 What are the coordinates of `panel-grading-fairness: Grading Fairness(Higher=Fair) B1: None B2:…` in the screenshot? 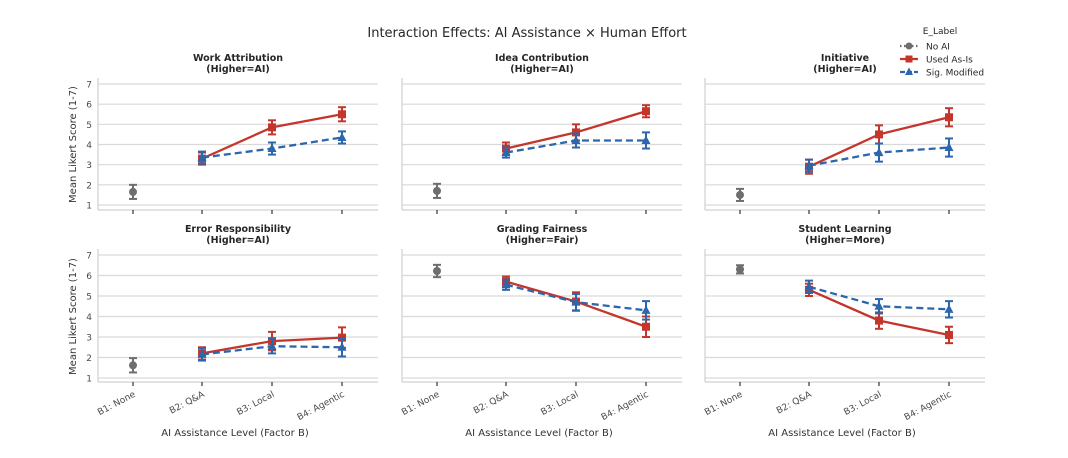 It's located at (541, 331).